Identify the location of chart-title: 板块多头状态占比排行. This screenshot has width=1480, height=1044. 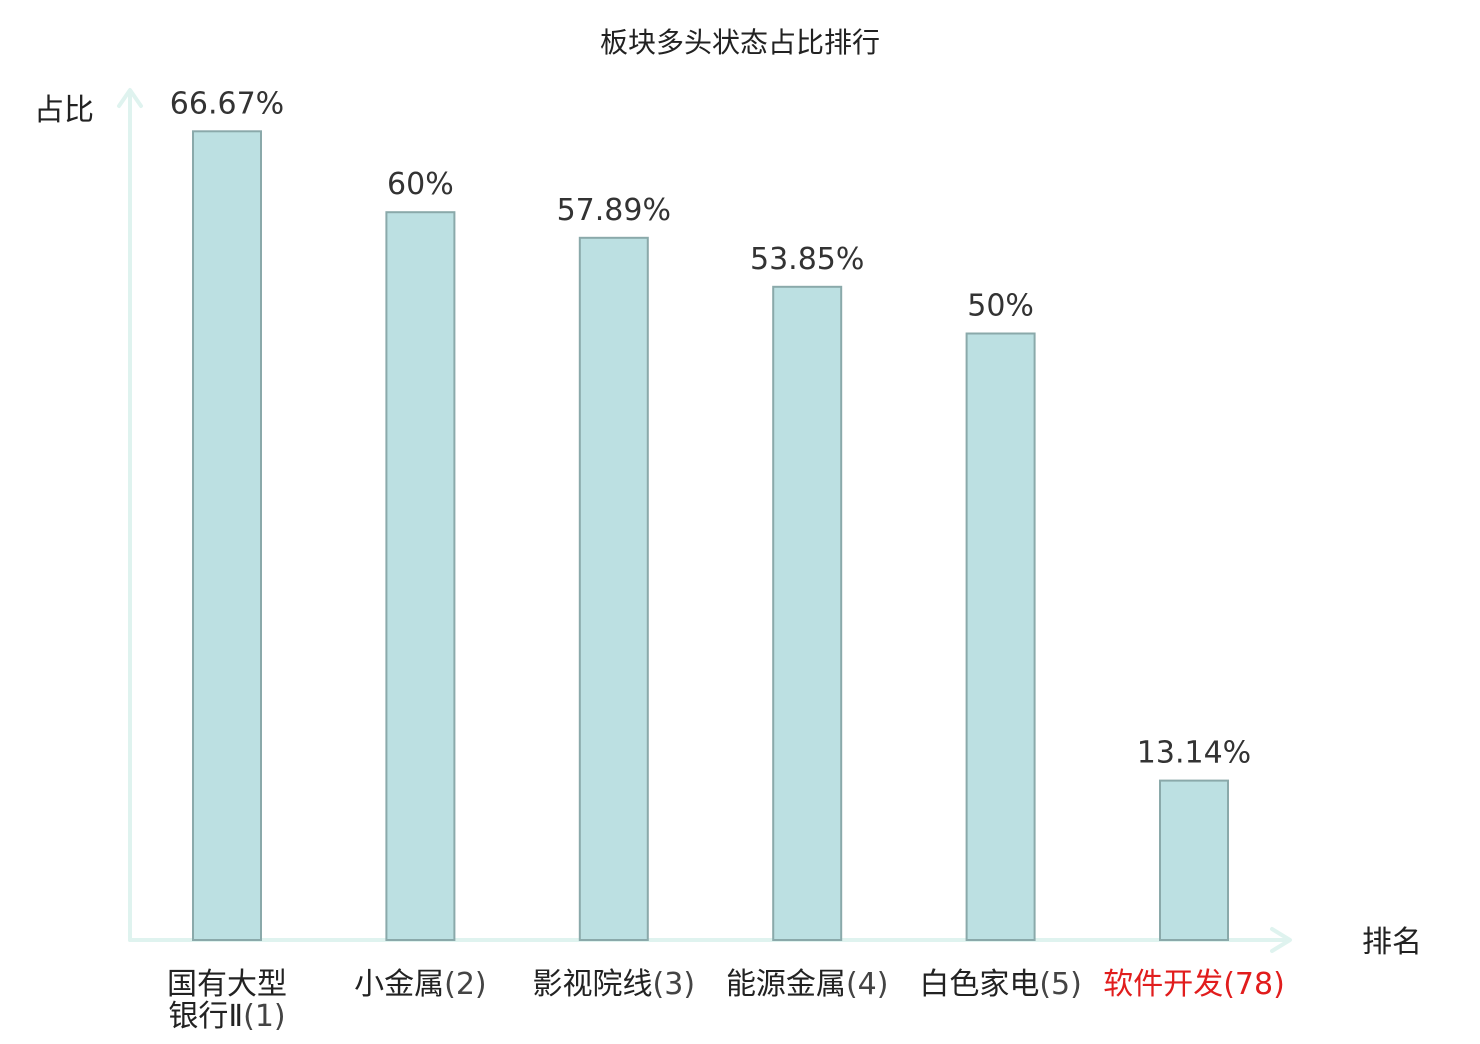
(740, 42).